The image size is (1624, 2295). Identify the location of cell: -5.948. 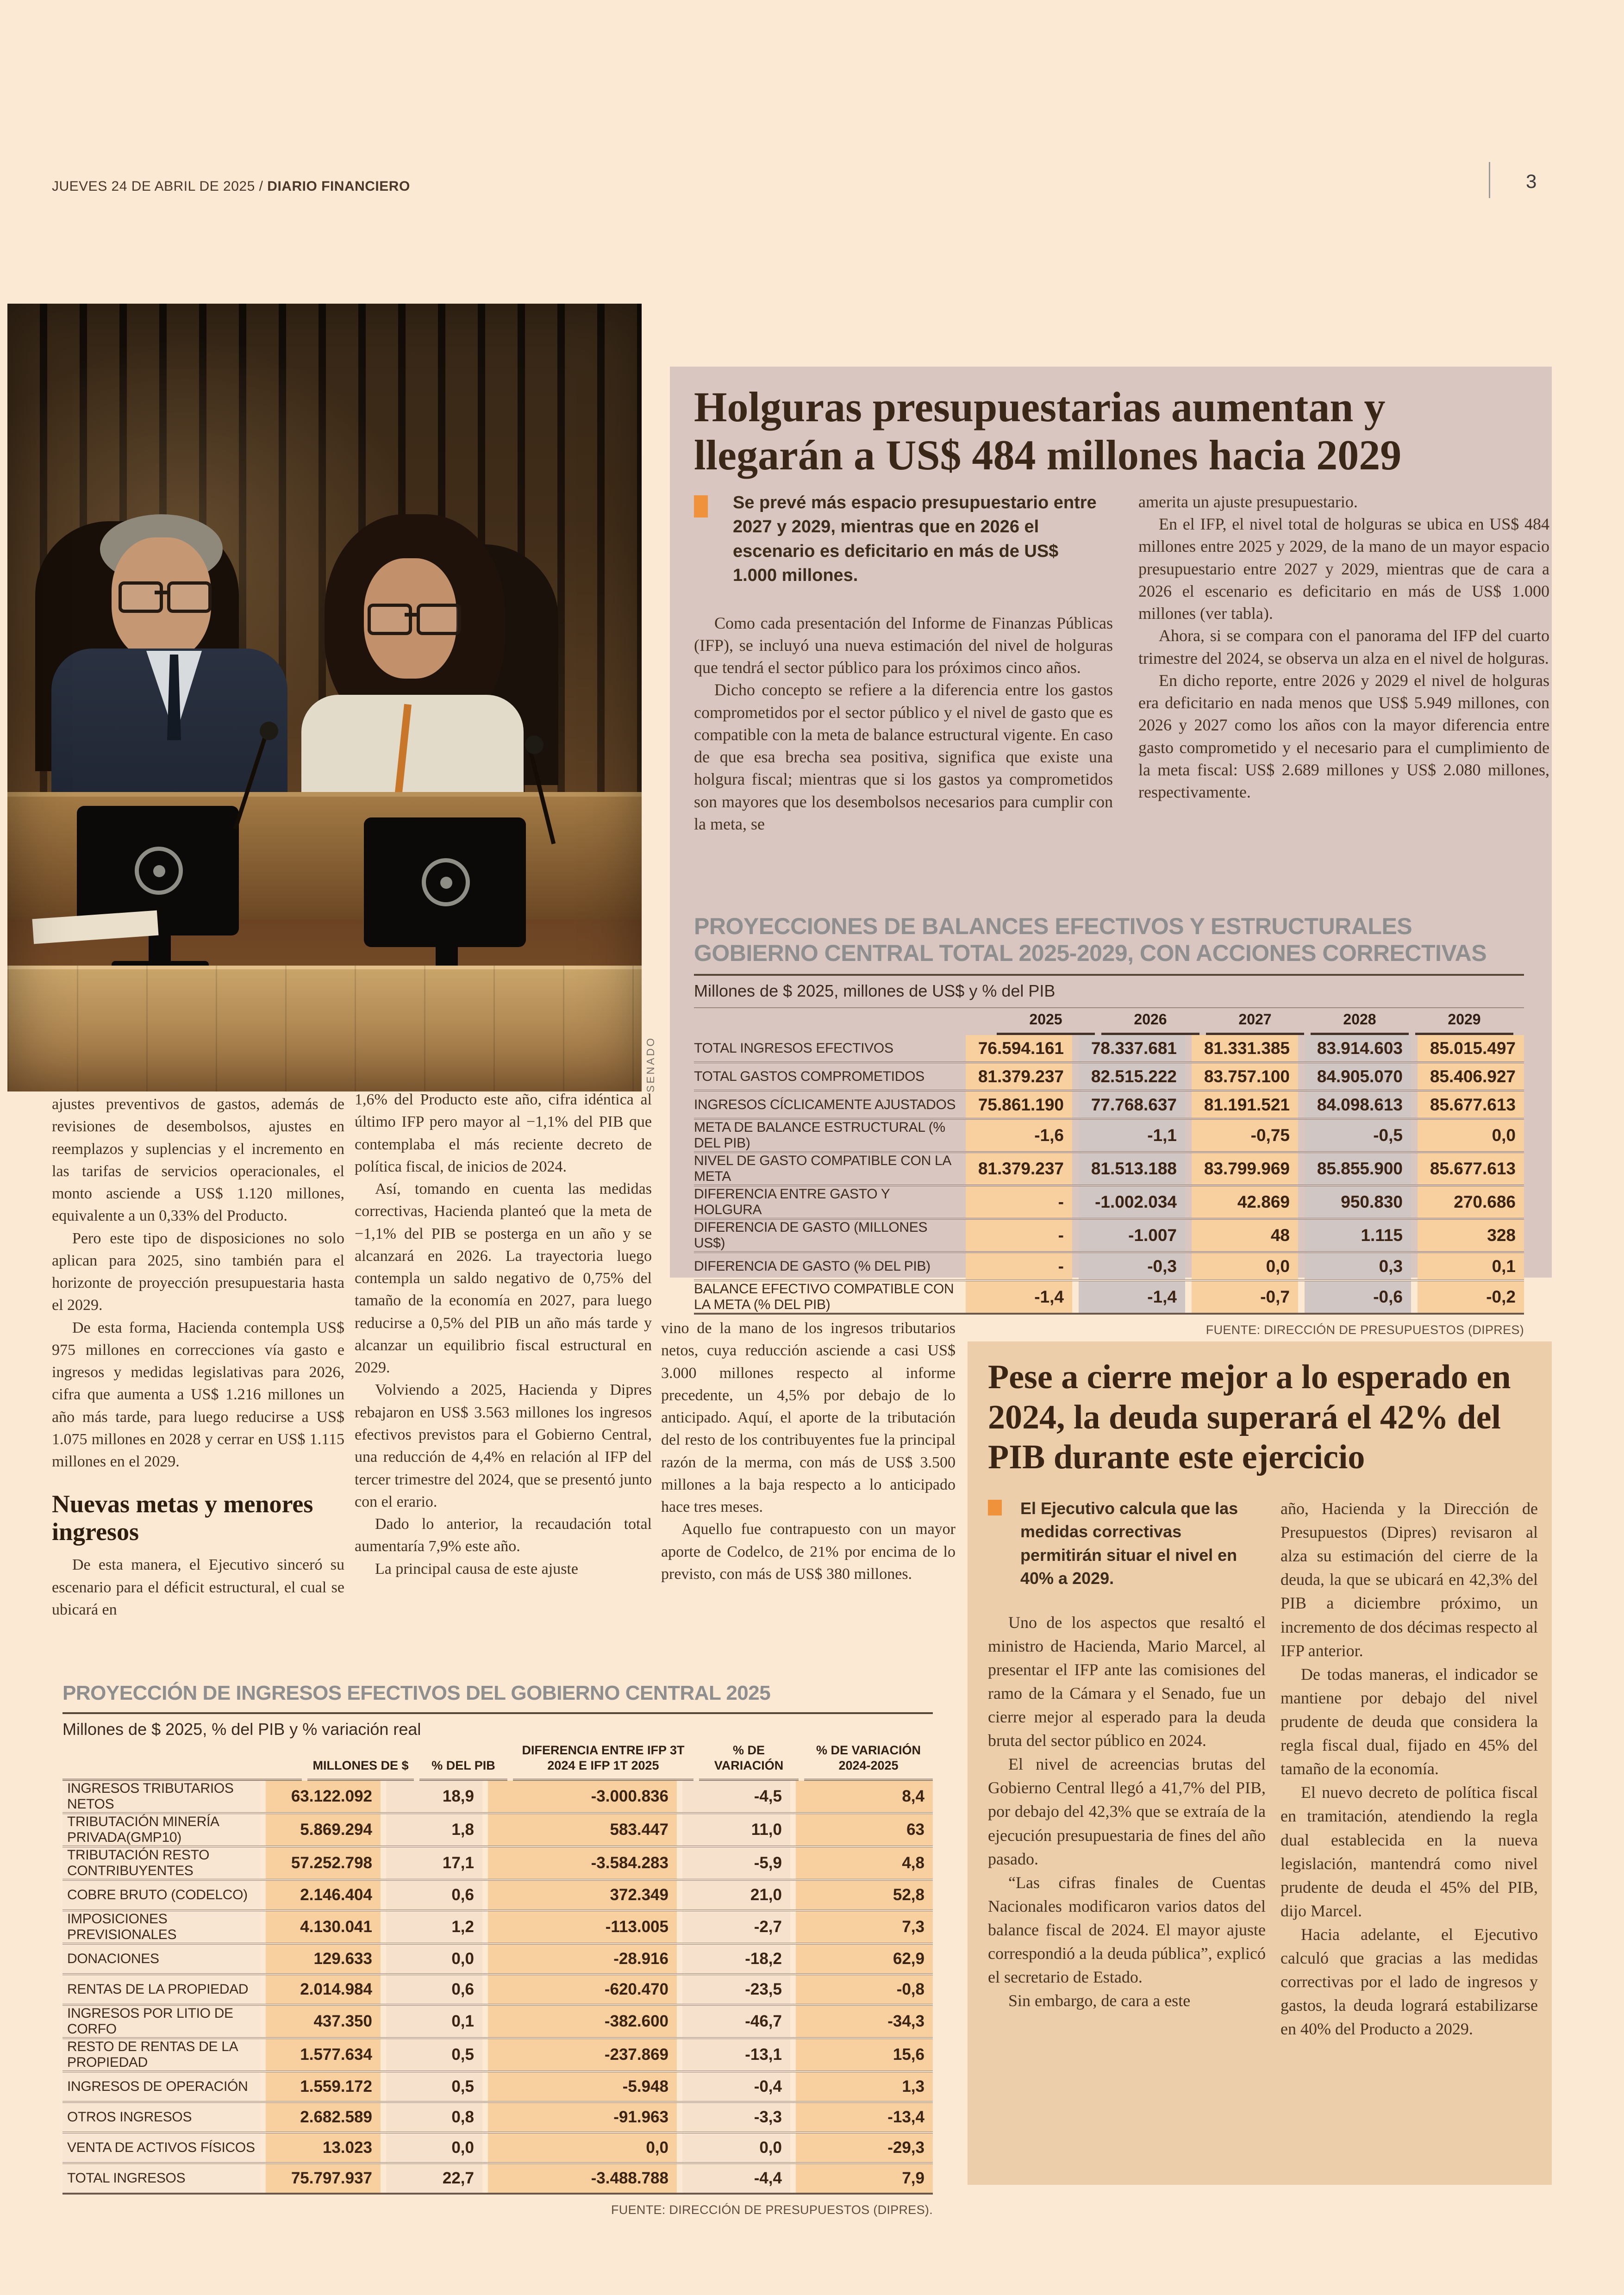
(582, 2086).